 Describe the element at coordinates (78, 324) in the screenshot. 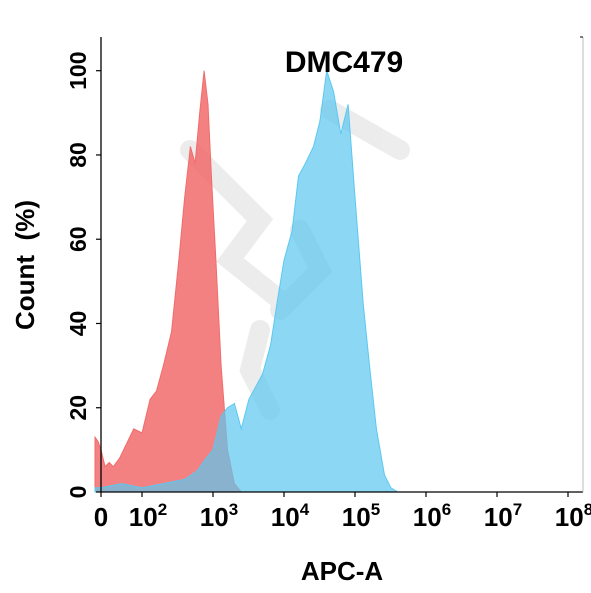

I see `y-tick-label: 40` at that location.